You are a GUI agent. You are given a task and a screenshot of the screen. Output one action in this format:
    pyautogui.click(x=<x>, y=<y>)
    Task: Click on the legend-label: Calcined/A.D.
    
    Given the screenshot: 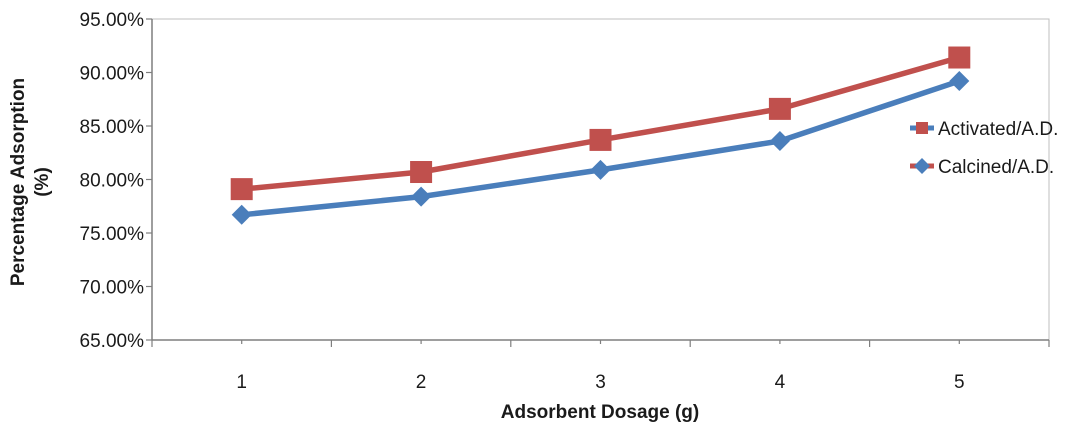 What is the action you would take?
    pyautogui.click(x=996, y=167)
    